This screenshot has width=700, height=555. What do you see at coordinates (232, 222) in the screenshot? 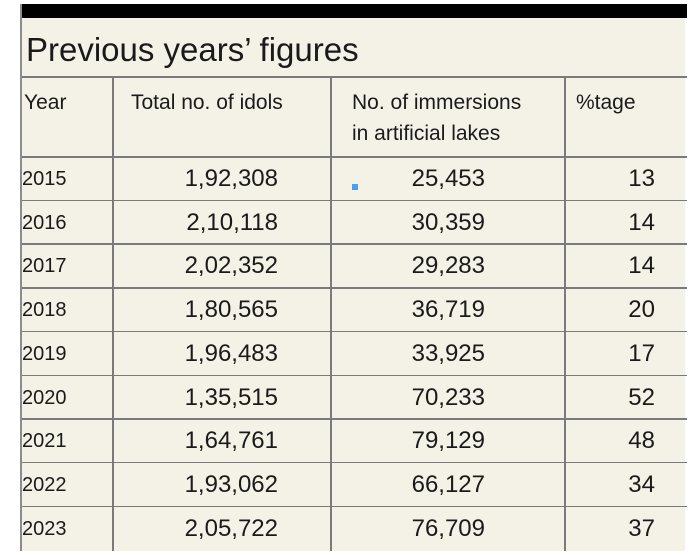
I see `total-idols-cell: 2,10,118` at bounding box center [232, 222].